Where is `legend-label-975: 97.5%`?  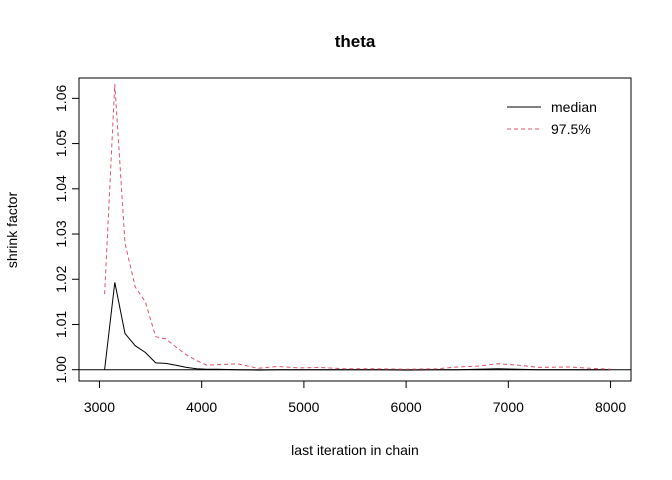 legend-label-975: 97.5% is located at coordinates (571, 129).